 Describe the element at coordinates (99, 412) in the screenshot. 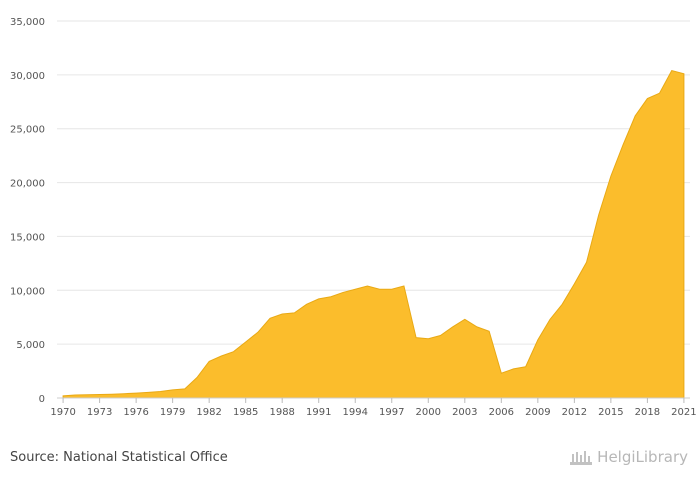

I see `x-tick-label: 1973` at that location.